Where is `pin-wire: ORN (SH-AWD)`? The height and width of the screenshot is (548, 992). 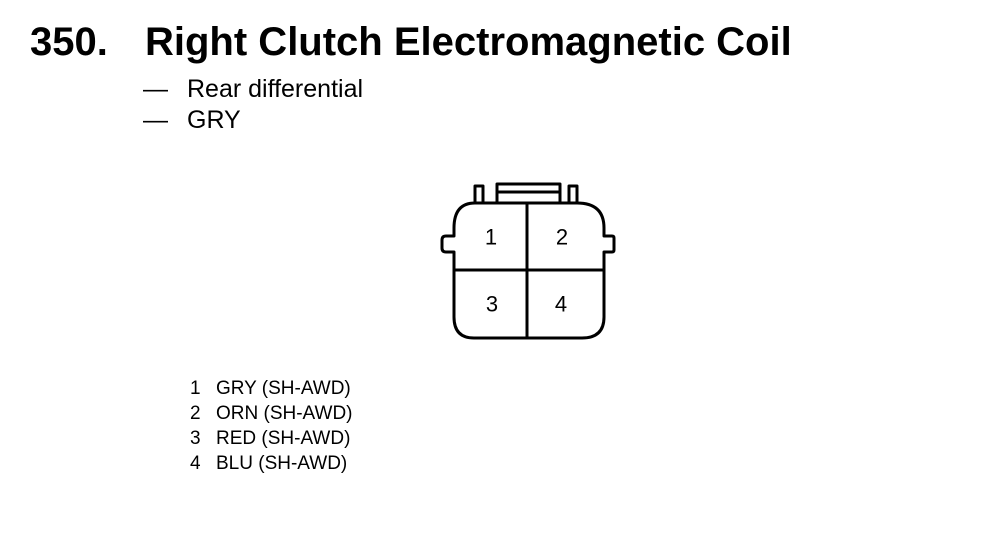
pin-wire: ORN (SH-AWD) is located at coordinates (284, 413).